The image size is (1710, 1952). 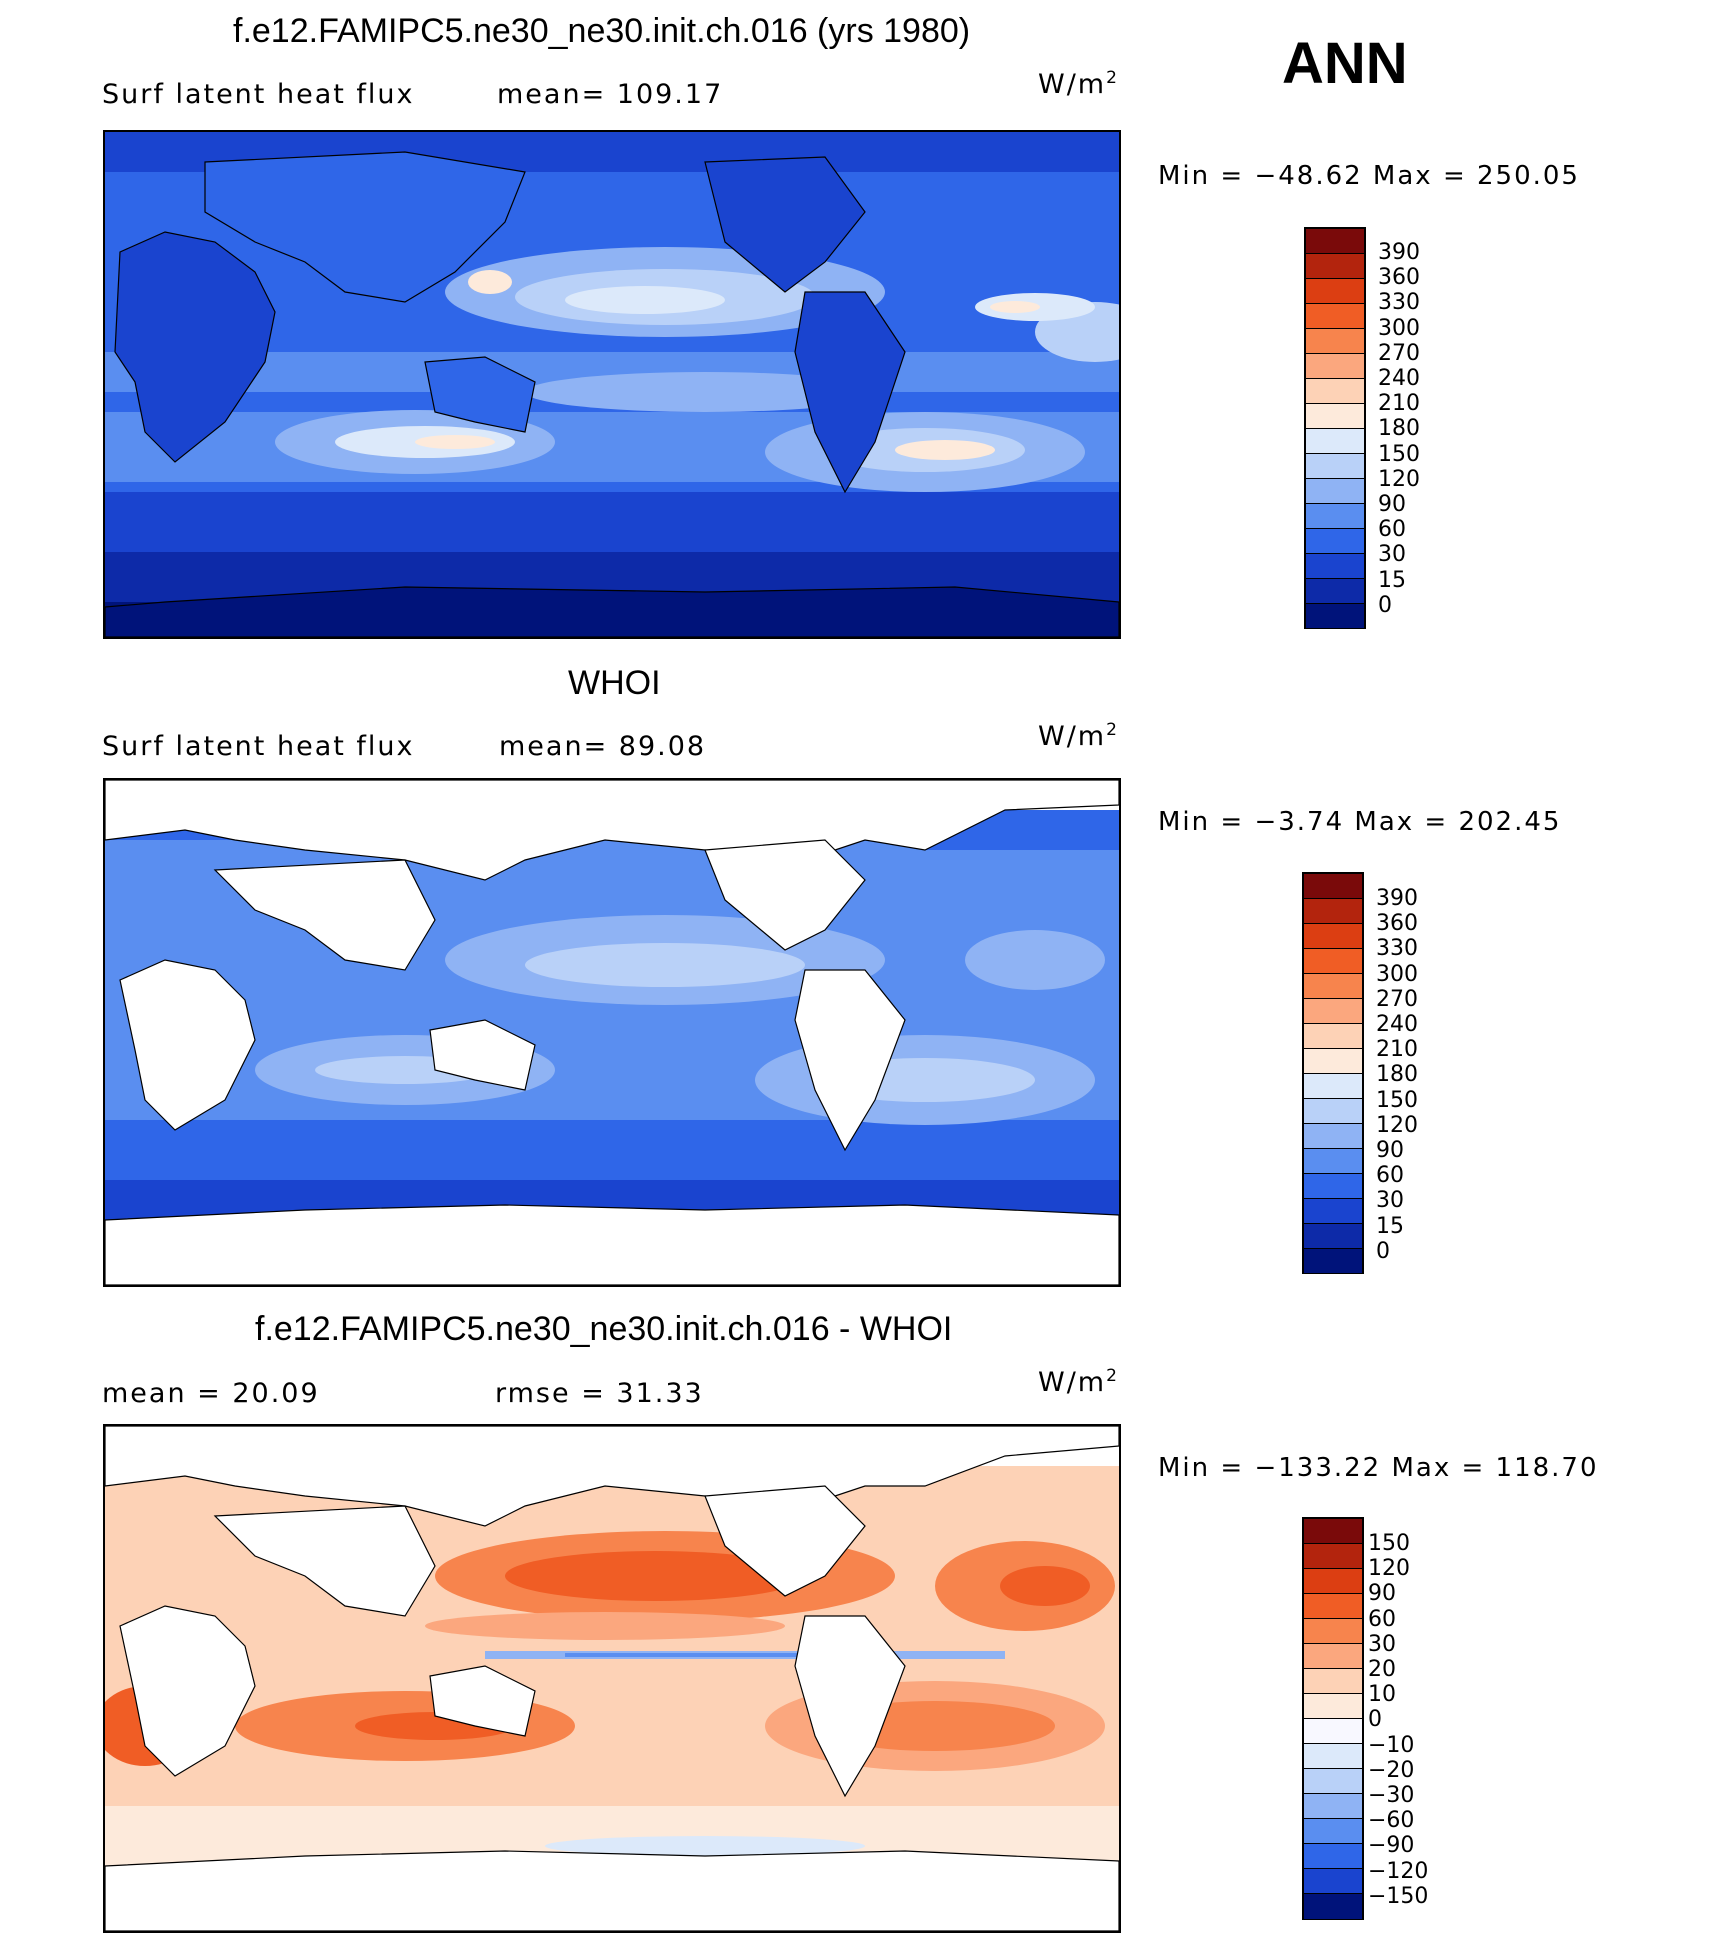 What do you see at coordinates (1399, 353) in the screenshot?
I see `colorbar-tick-label: 270` at bounding box center [1399, 353].